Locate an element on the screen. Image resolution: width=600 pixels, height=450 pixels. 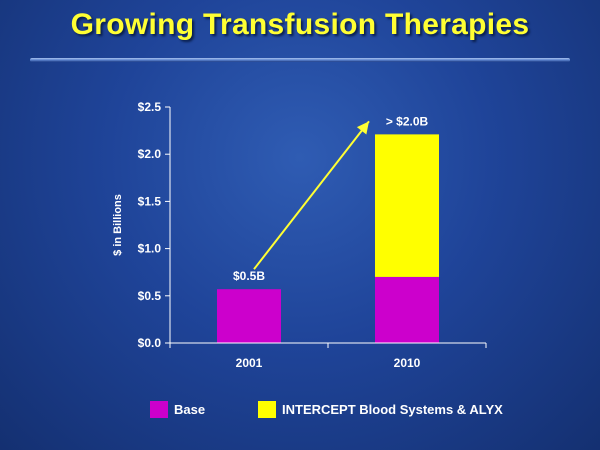
y-axis-title: $ in Billions is located at coordinates (118, 225).